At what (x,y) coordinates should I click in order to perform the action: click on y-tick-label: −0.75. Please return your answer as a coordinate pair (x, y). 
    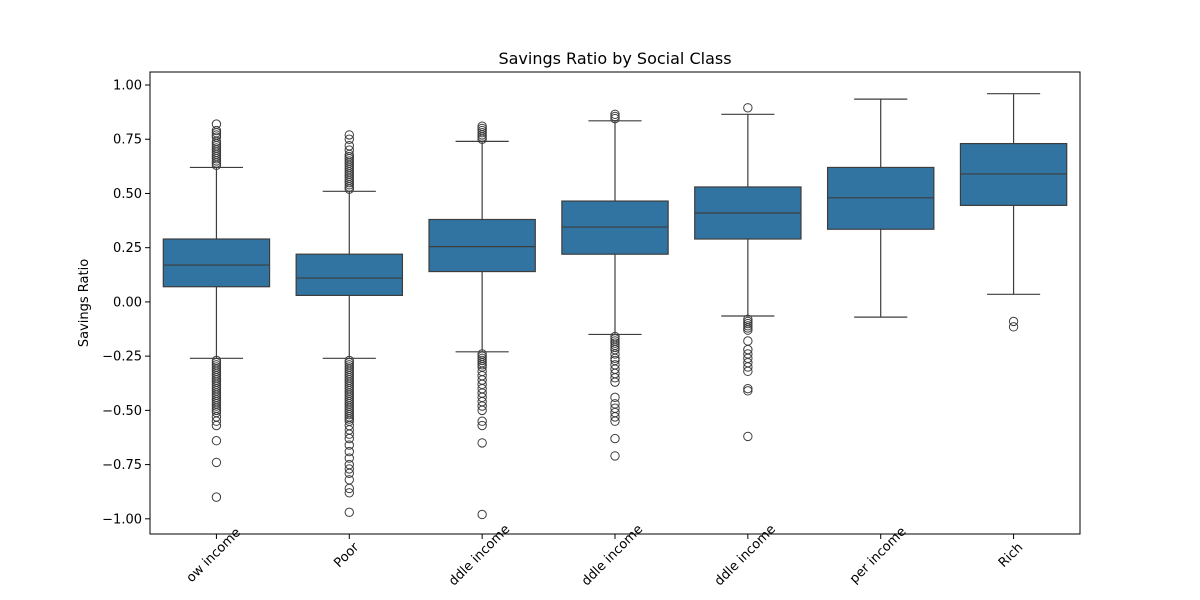
    Looking at the image, I should click on (122, 465).